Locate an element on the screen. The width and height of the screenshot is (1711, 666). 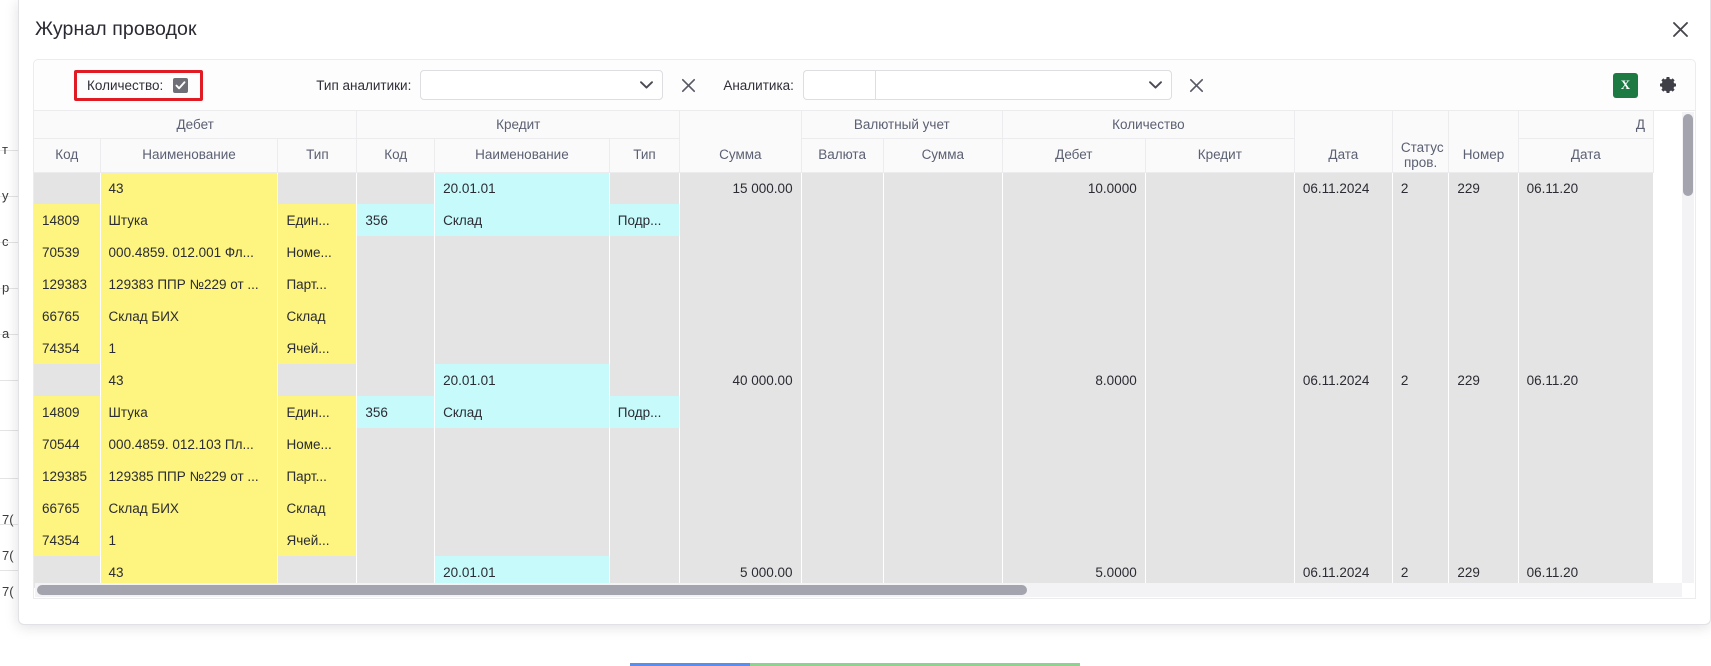
bg-fragment: а is located at coordinates (6, 333).